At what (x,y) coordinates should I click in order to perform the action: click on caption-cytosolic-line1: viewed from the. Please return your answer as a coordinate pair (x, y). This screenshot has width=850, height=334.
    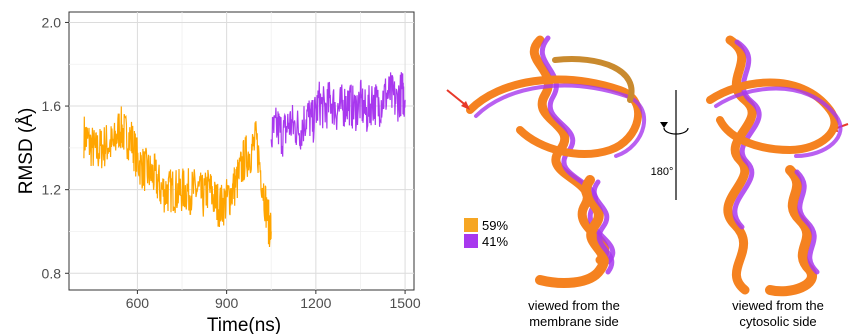
    Looking at the image, I should click on (778, 305).